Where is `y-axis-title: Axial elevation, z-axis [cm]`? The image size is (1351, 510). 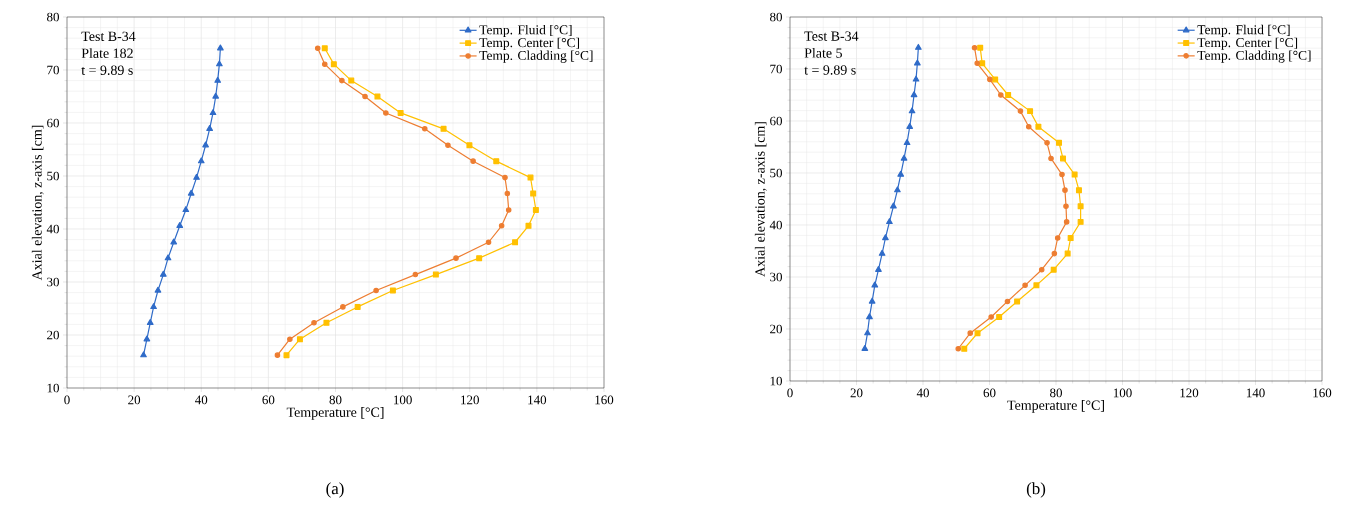
y-axis-title: Axial elevation, z-axis [cm] is located at coordinates (37, 203).